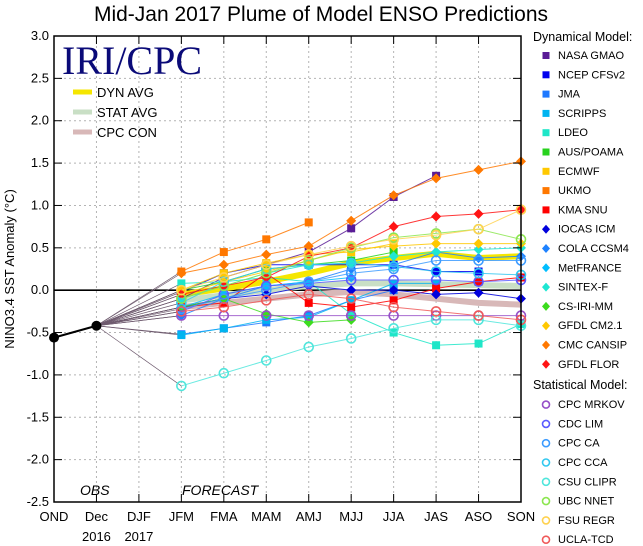  I want to click on legend-label: MetFRANCE, so click(590, 268).